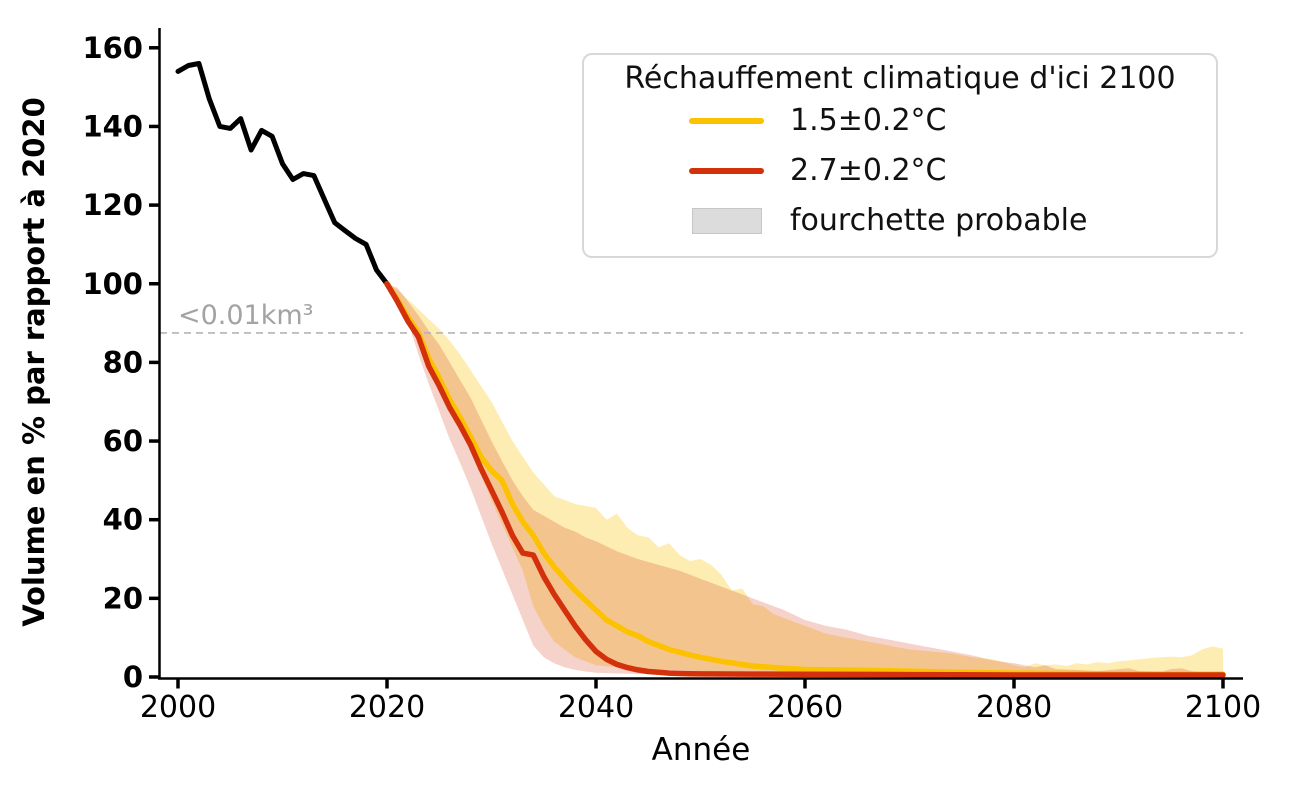 This screenshot has height=800, width=1300. What do you see at coordinates (112, 48) in the screenshot?
I see `y-tick-label: 160` at bounding box center [112, 48].